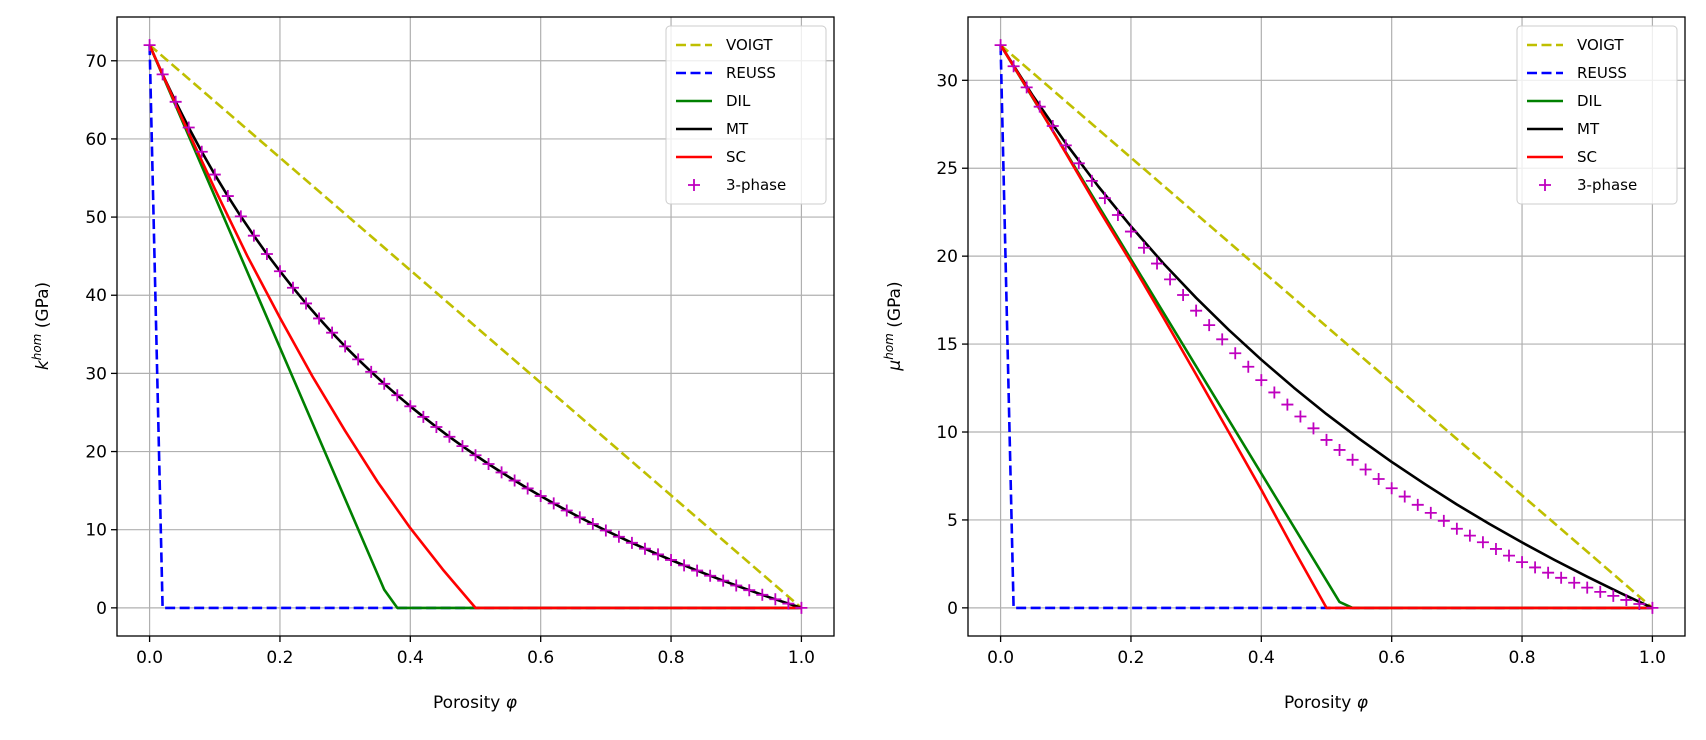 The width and height of the screenshot is (1706, 740). What do you see at coordinates (1588, 129) in the screenshot?
I see `legend-label: MT` at bounding box center [1588, 129].